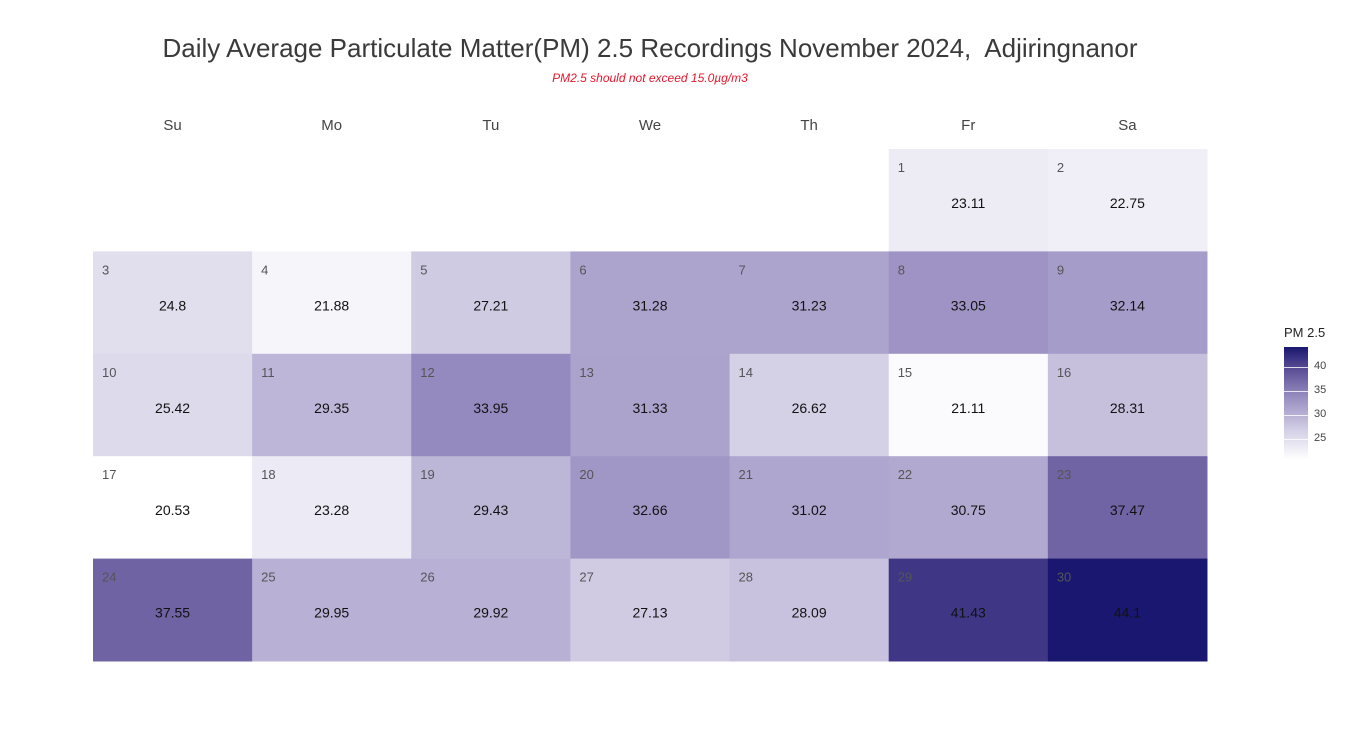 The height and width of the screenshot is (735, 1356). I want to click on day-cell: 11 29.35, so click(332, 405).